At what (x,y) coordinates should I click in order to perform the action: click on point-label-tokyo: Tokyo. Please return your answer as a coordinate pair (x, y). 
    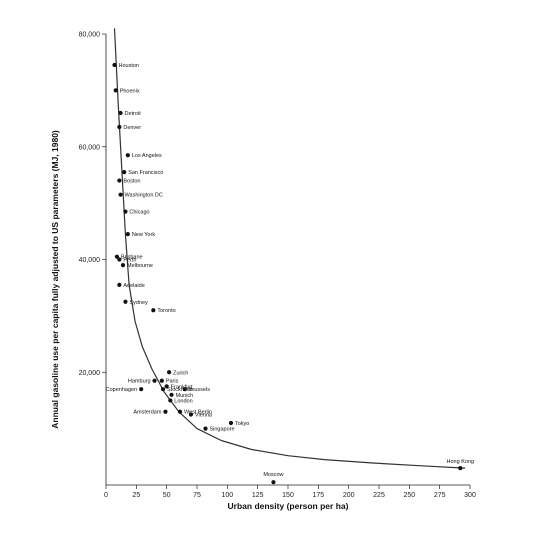
    Looking at the image, I should click on (242, 424).